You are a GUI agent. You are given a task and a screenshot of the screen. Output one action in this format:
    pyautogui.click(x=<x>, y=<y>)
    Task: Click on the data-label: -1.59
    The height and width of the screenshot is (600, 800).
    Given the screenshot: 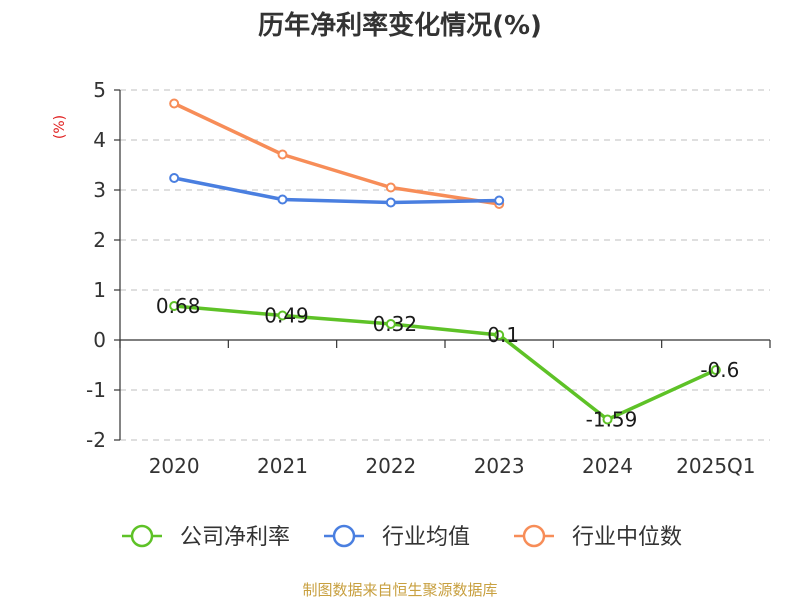 What is the action you would take?
    pyautogui.click(x=612, y=420)
    